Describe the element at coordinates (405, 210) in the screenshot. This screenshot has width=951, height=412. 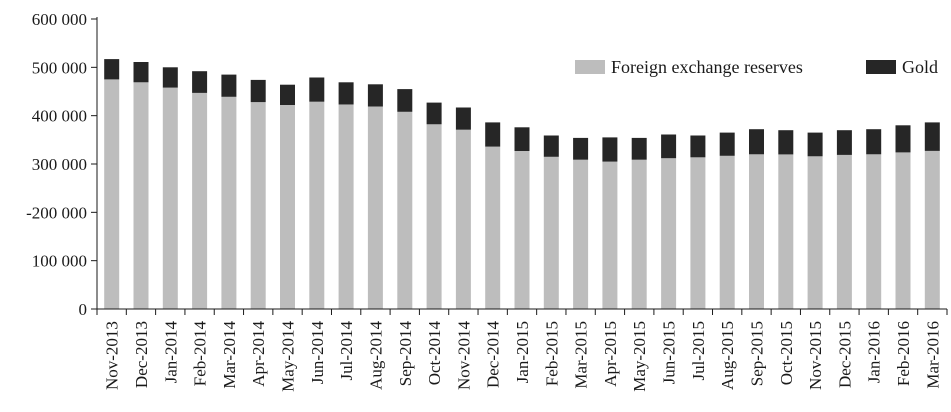
I see `bar-fx-reserves-sep-2014` at that location.